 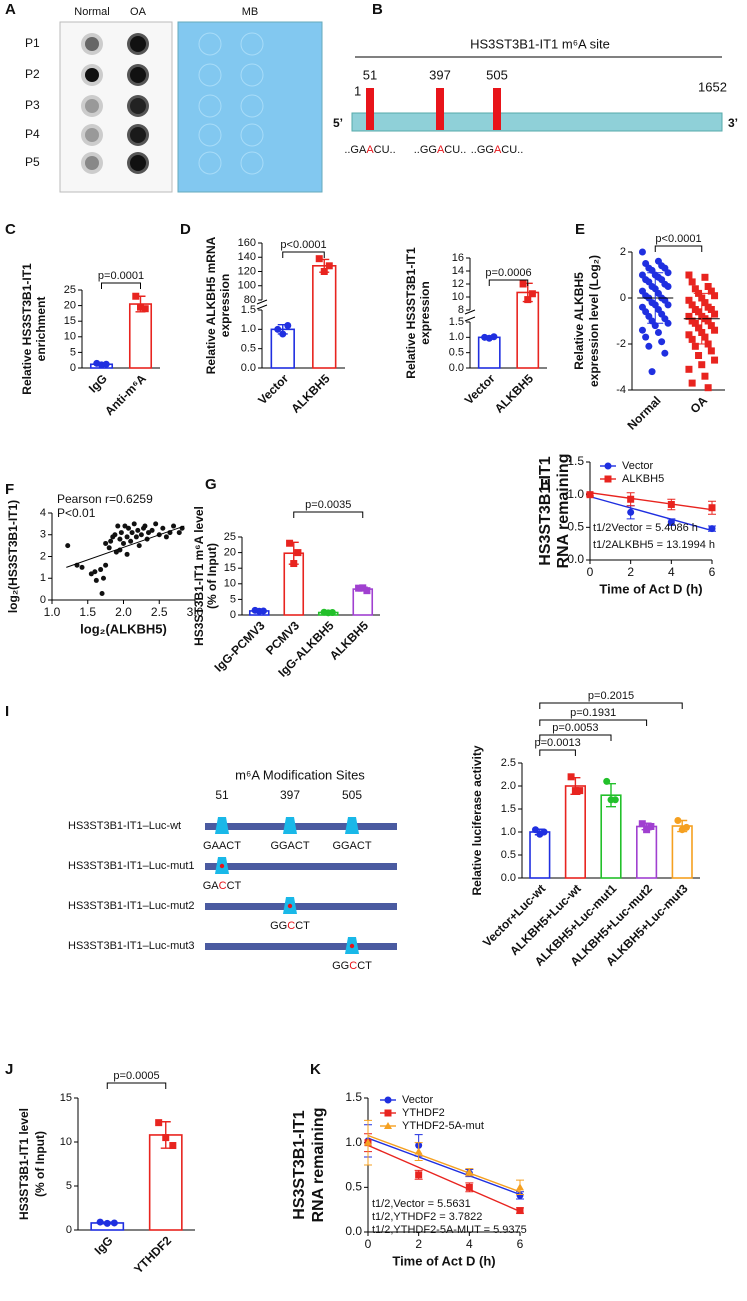 What do you see at coordinates (456, 322) in the screenshot?
I see `y-tick-label: 1.5` at bounding box center [456, 322].